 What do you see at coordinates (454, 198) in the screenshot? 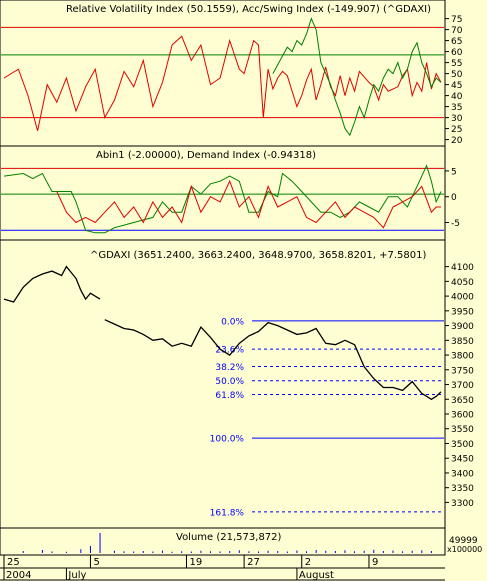
I see `abin-ytick-label-1: 0` at bounding box center [454, 198].